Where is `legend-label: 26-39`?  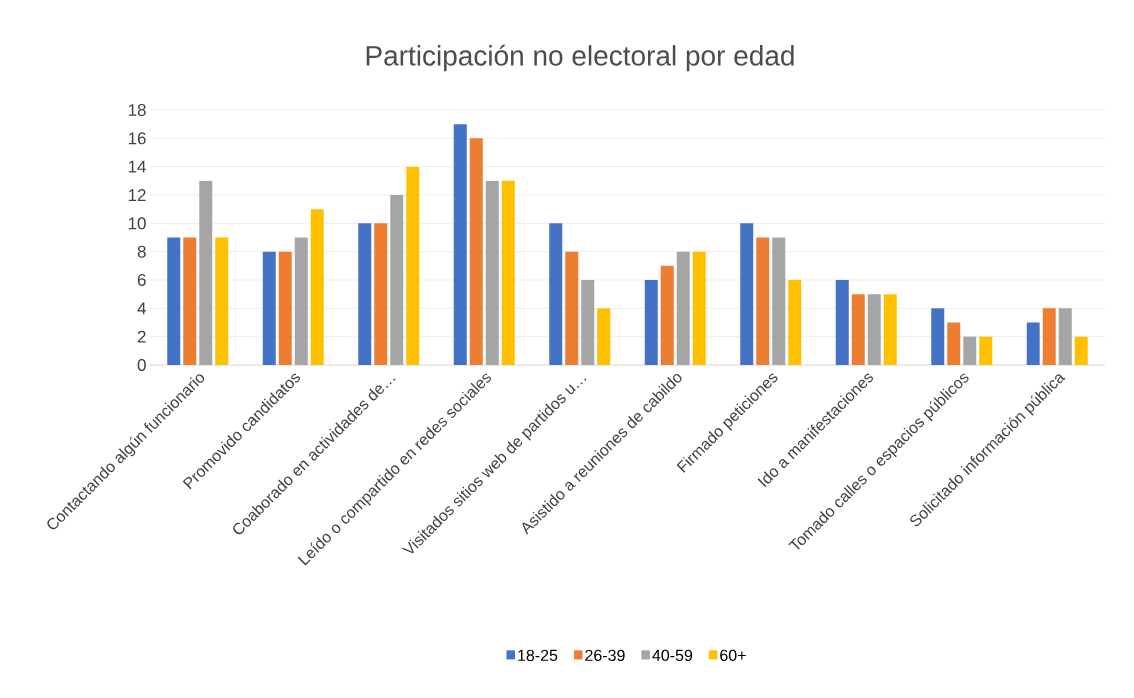 legend-label: 26-39 is located at coordinates (605, 655).